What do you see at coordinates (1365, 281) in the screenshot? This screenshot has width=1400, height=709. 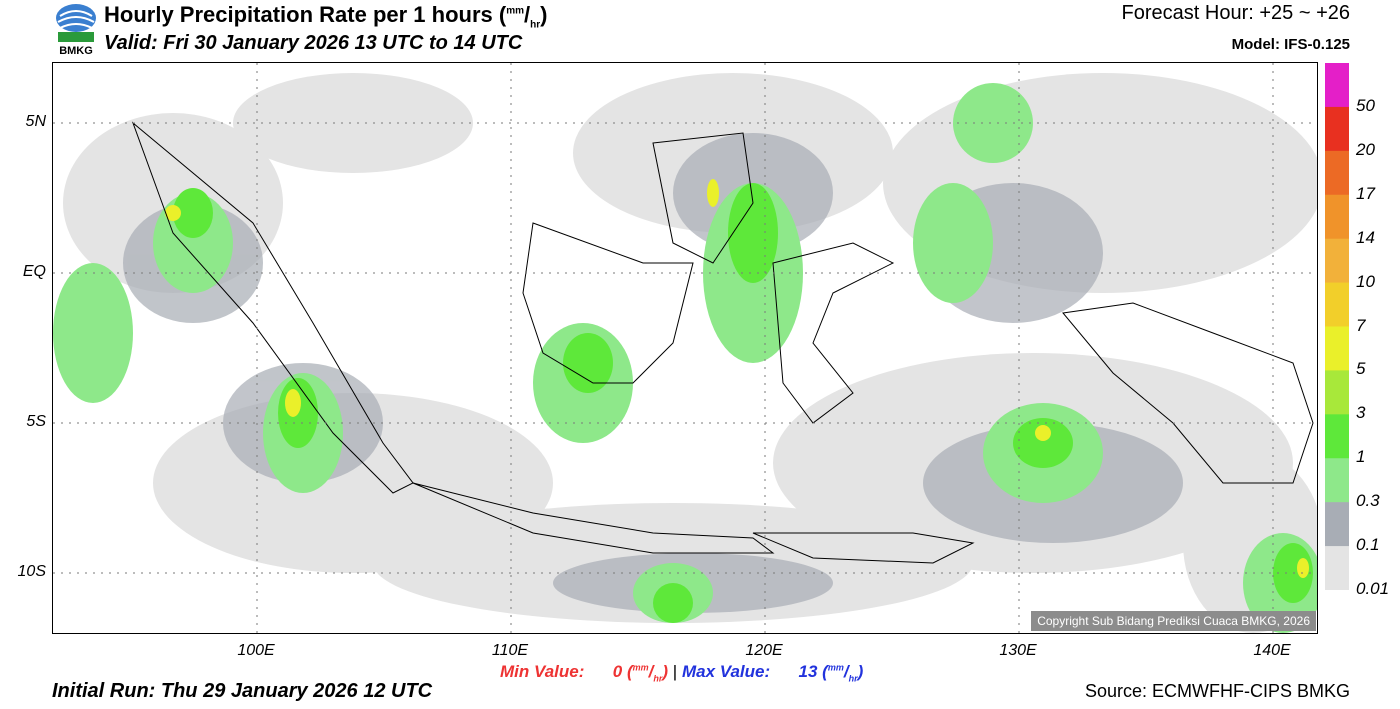 I see `colorbar-label: 10` at bounding box center [1365, 281].